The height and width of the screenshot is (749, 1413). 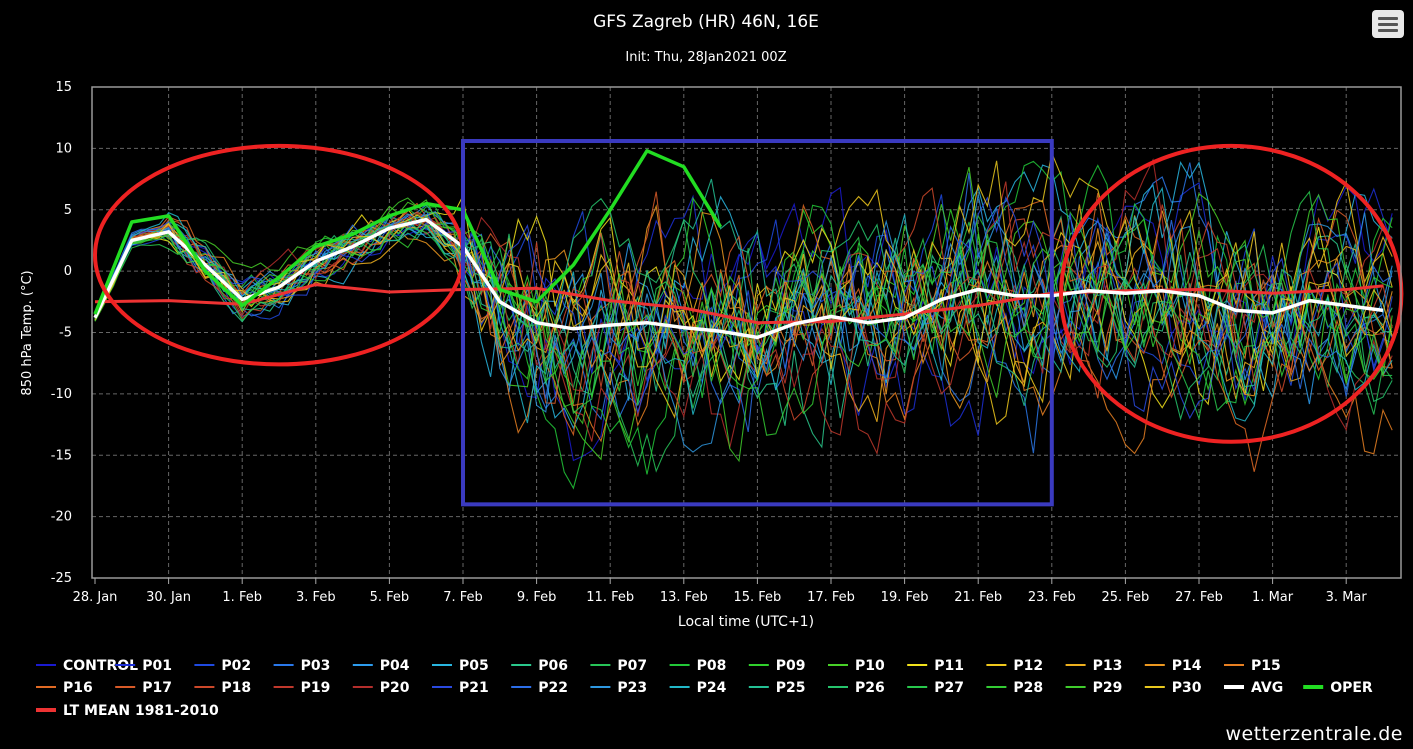 What do you see at coordinates (610, 597) in the screenshot?
I see `x-tick-label: 11. Feb` at bounding box center [610, 597].